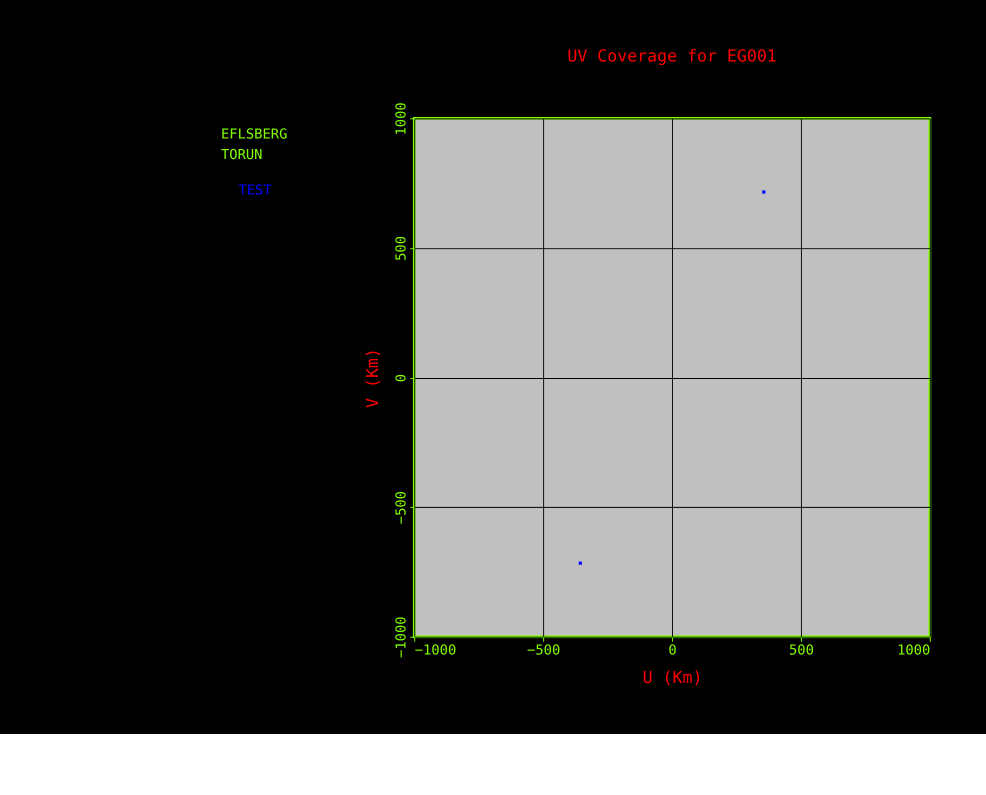 The width and height of the screenshot is (986, 795). Describe the element at coordinates (372, 378) in the screenshot. I see `y-axis-title: V (Km)` at that location.